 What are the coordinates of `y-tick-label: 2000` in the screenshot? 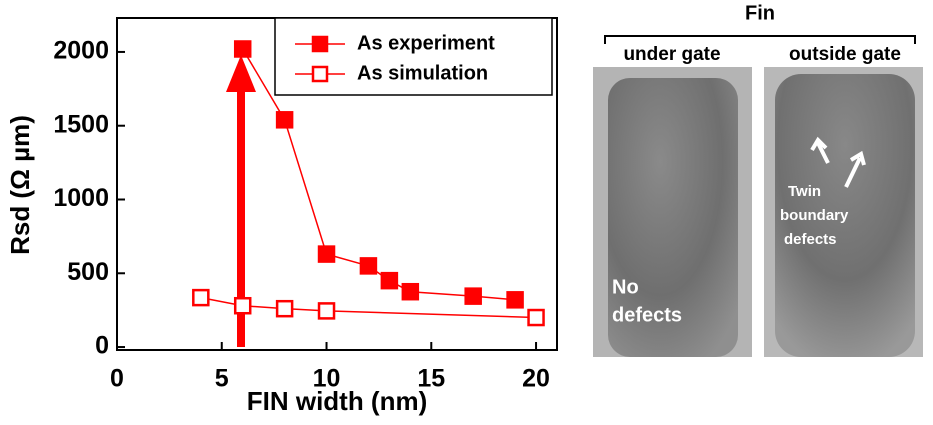 It's located at (81, 51).